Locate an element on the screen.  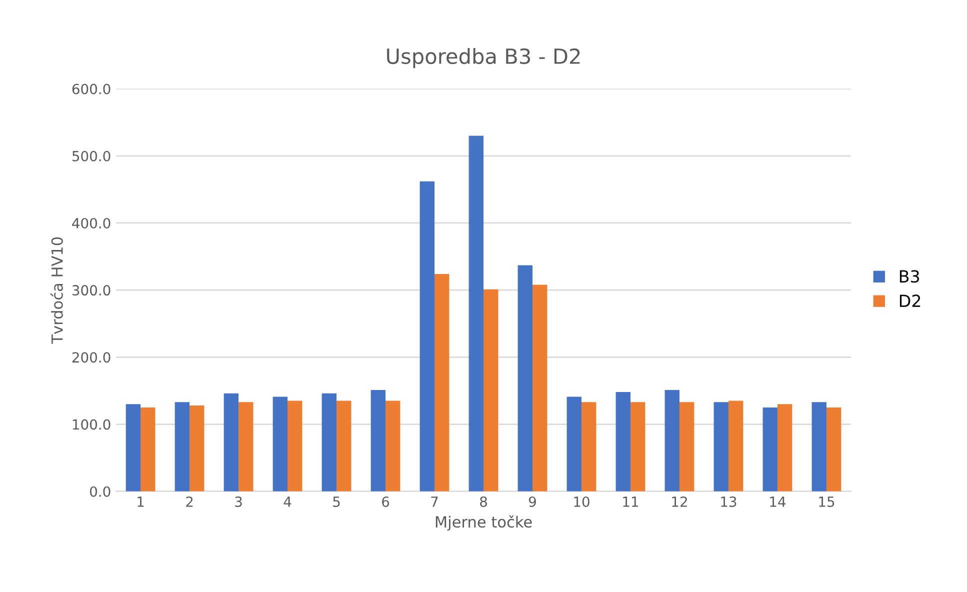
x-tick-label: 12 is located at coordinates (679, 501).